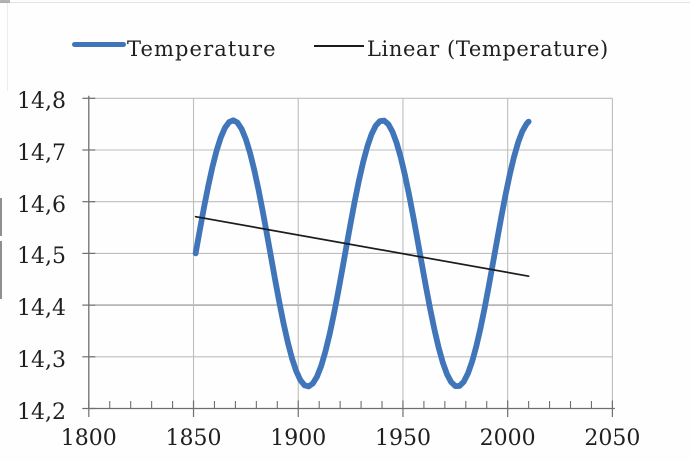 Image resolution: width=690 pixels, height=462 pixels. What do you see at coordinates (1, 270) in the screenshot?
I see `scan-artifact-left-edge-lower` at bounding box center [1, 270].